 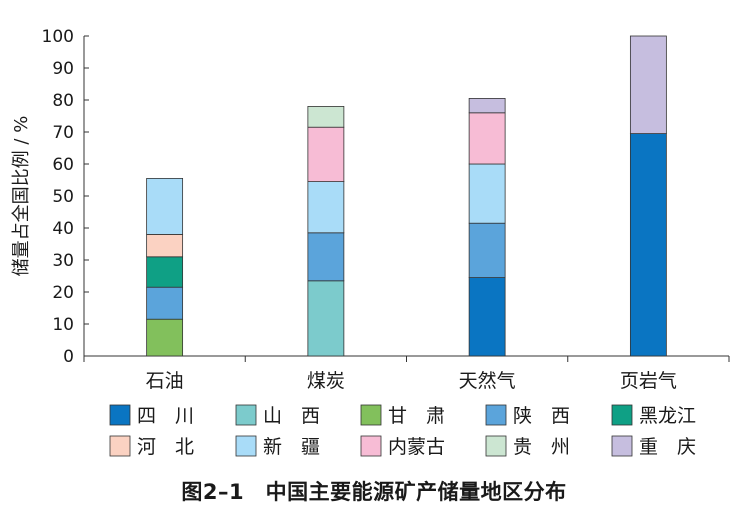 What do you see at coordinates (487, 381) in the screenshot?
I see `x-tick-label: 天然气` at bounding box center [487, 381].